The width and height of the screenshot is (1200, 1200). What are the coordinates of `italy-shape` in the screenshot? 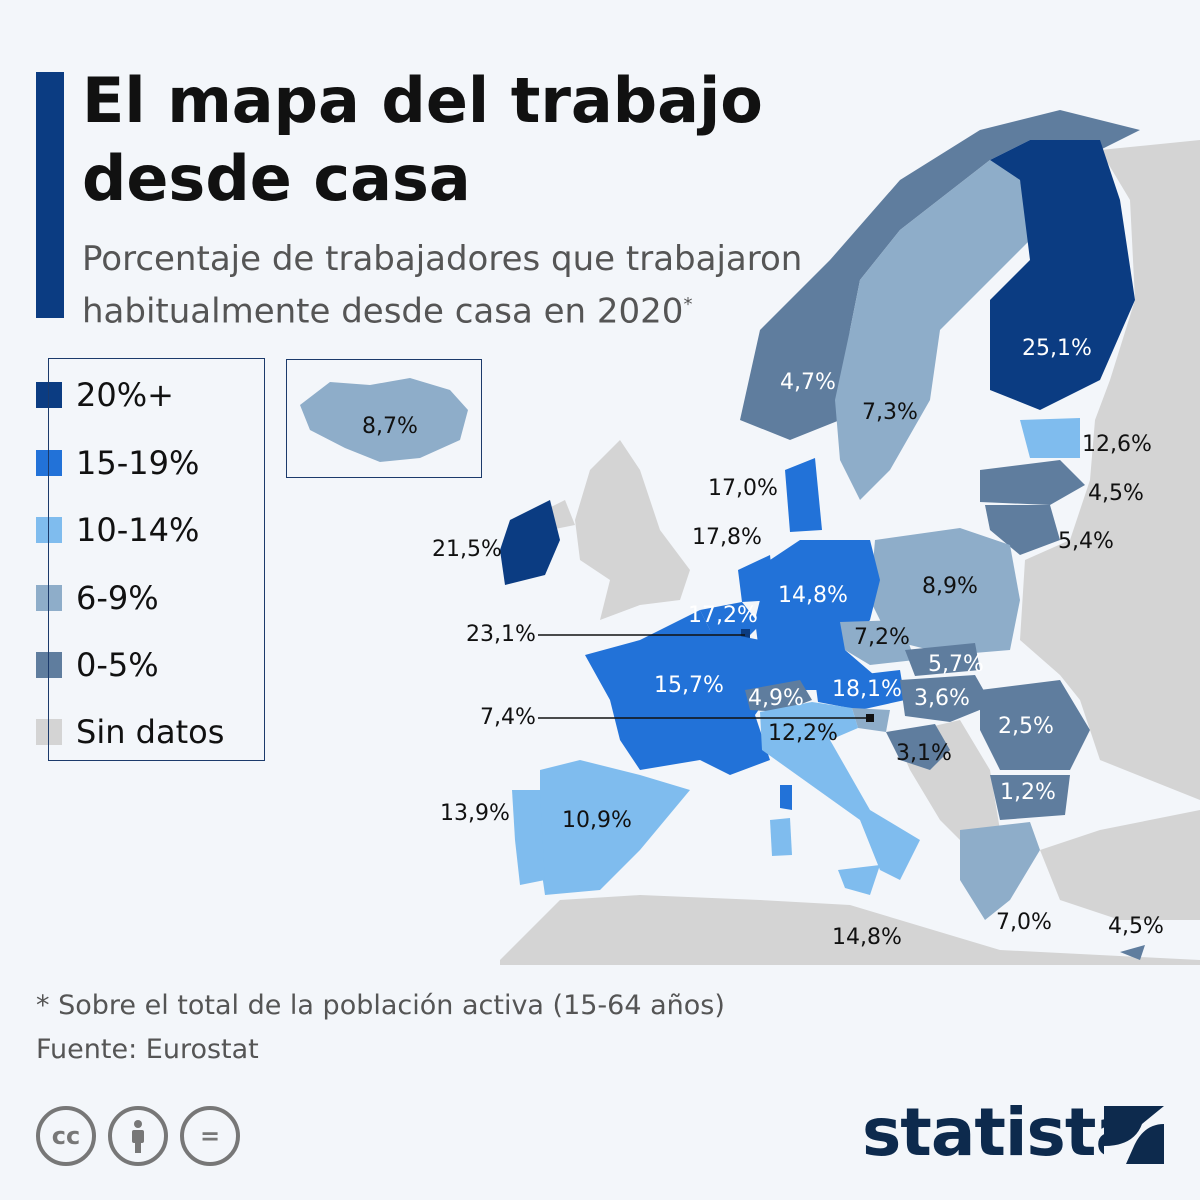 It's located at (840, 791).